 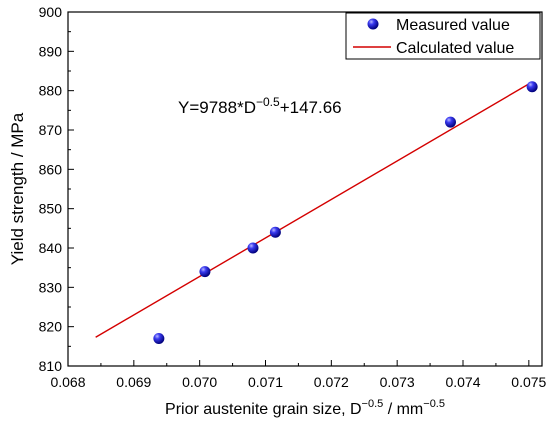 I want to click on y-axis-title: Yield strength / MPa, so click(x=17, y=188).